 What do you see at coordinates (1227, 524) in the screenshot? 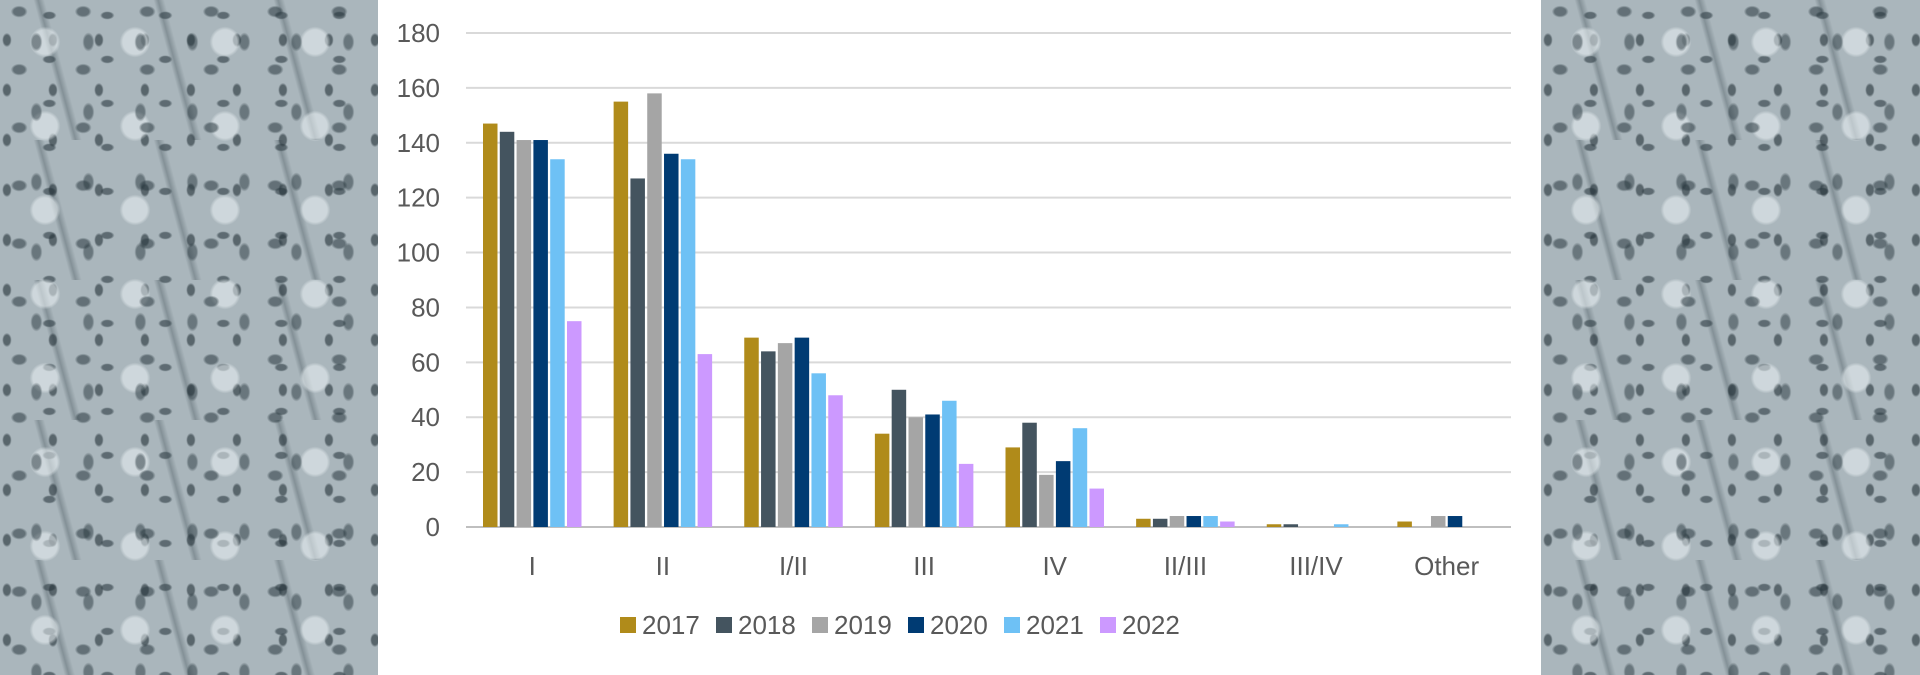
I see `bar-2022-ii-iii` at bounding box center [1227, 524].